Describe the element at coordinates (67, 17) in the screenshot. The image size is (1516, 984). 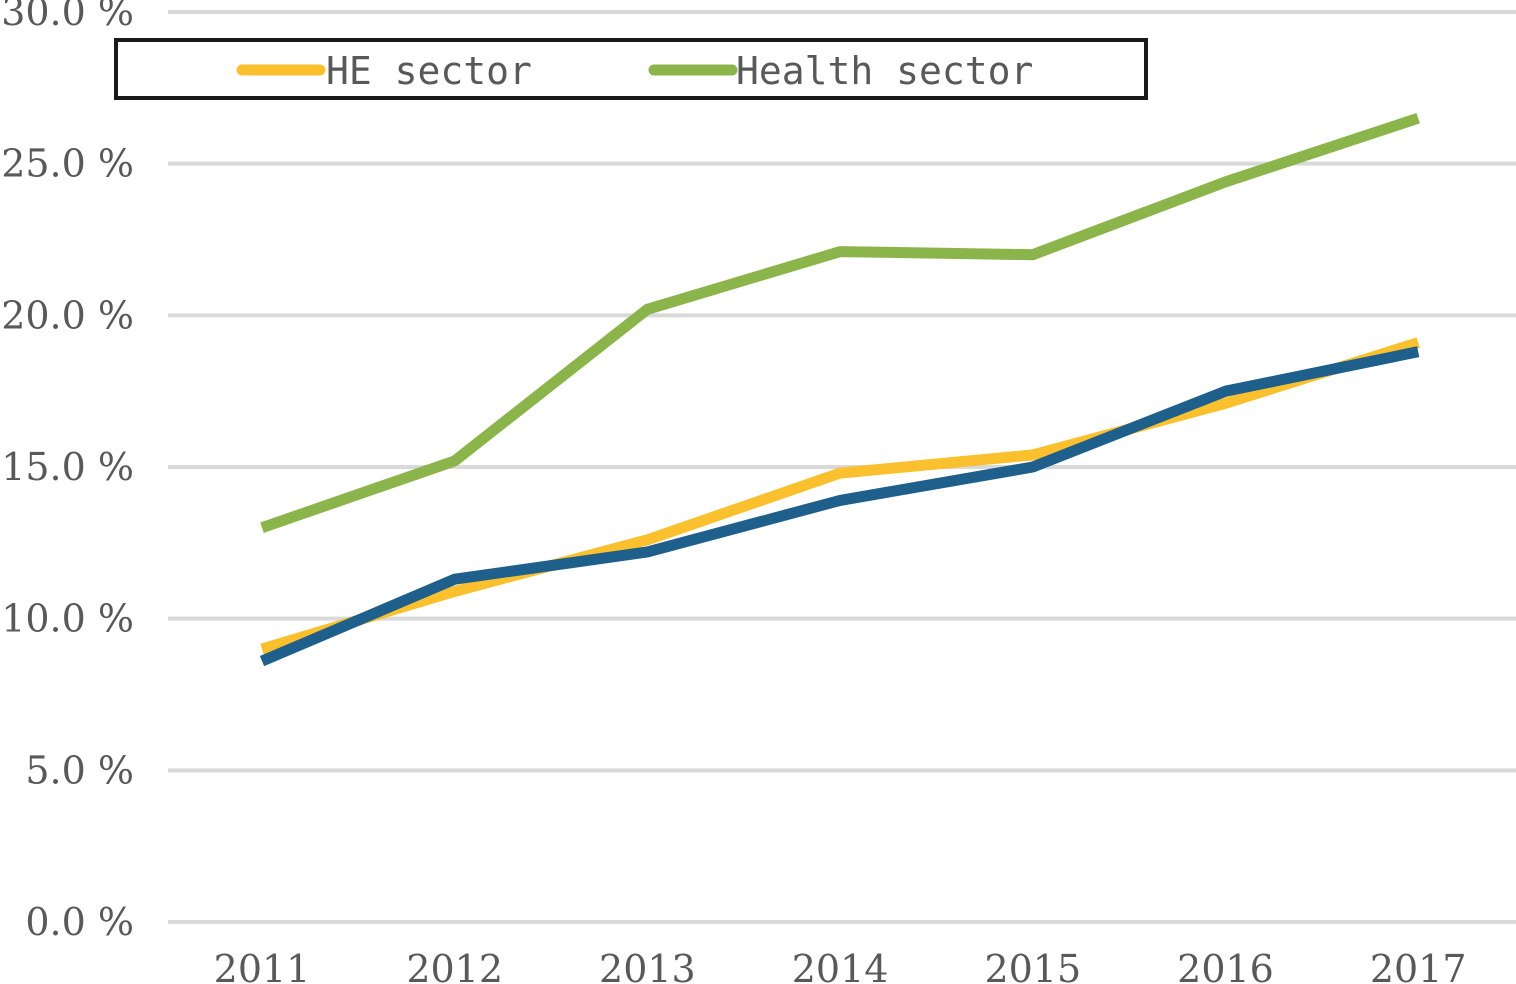
I see `y-tick-label: 30.0 %` at that location.